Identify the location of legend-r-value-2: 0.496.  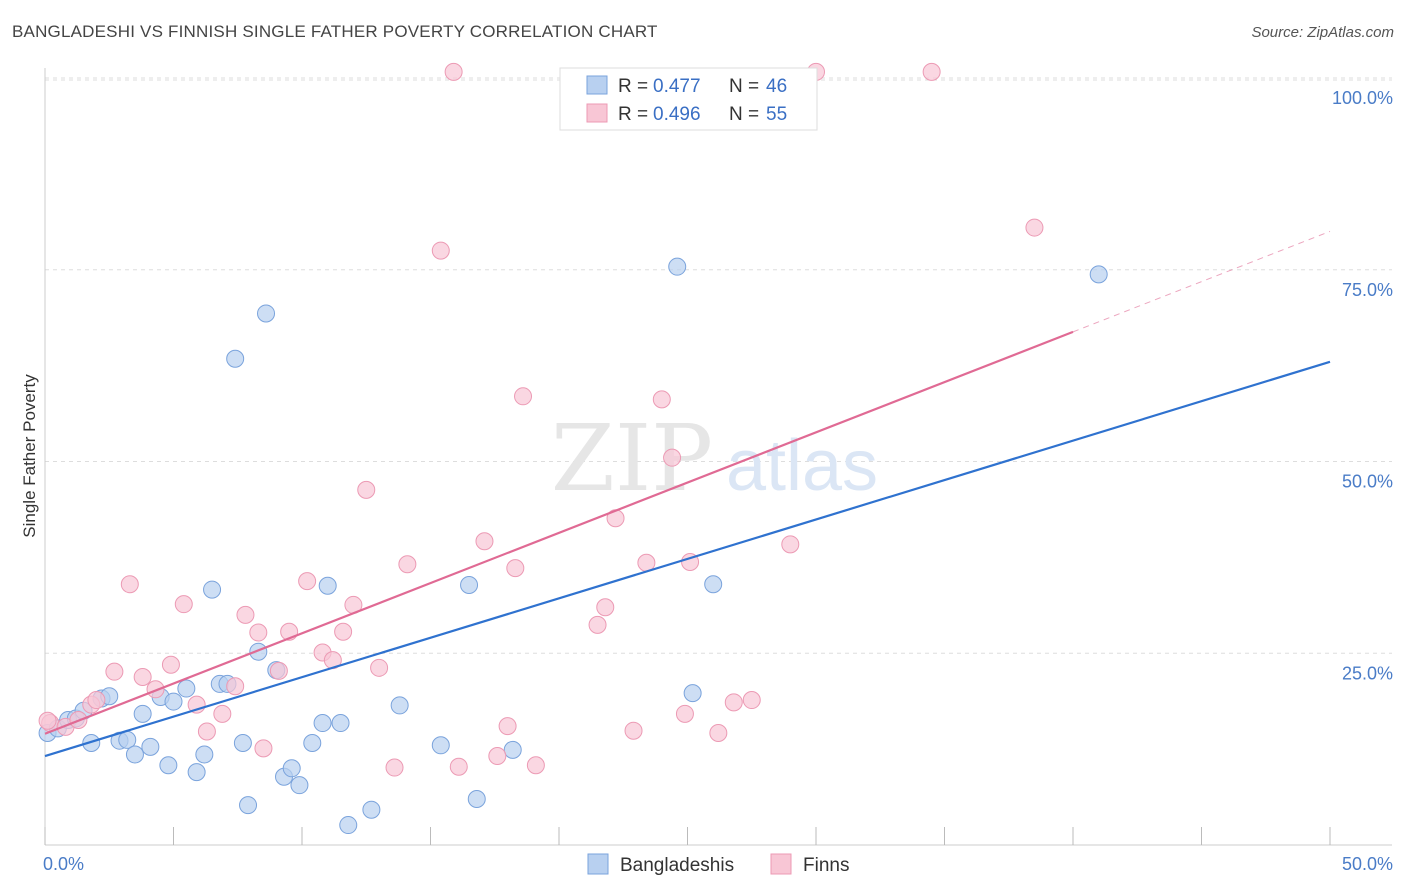
(677, 114).